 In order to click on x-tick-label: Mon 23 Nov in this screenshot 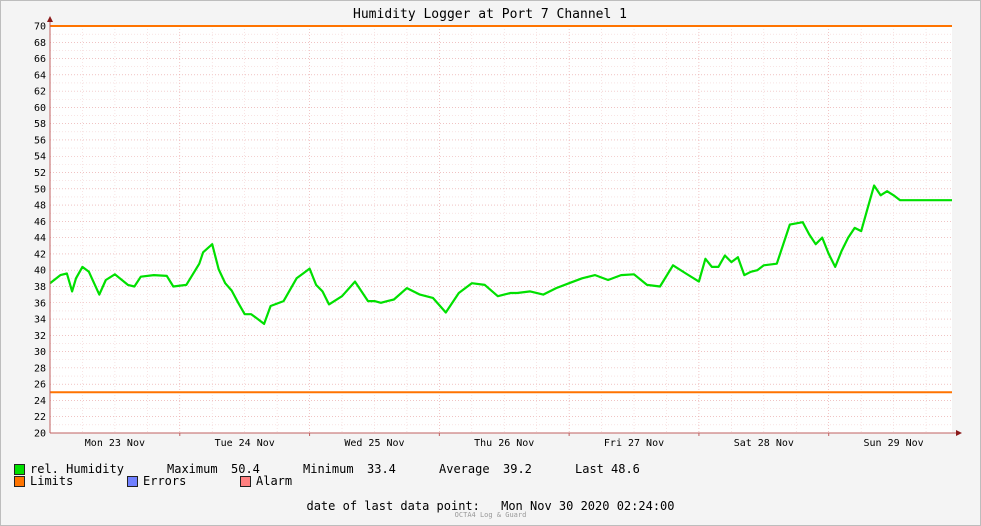, I will do `click(115, 443)`.